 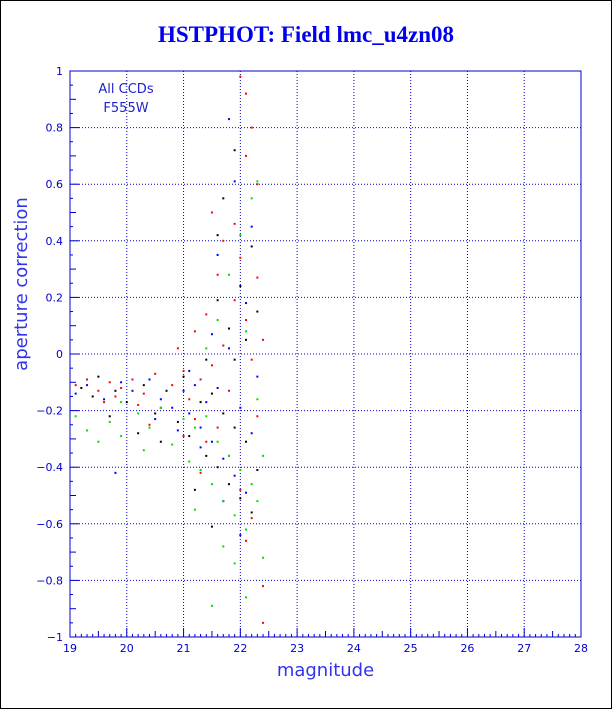 I want to click on y-tick-label: −0.2, so click(x=49, y=411).